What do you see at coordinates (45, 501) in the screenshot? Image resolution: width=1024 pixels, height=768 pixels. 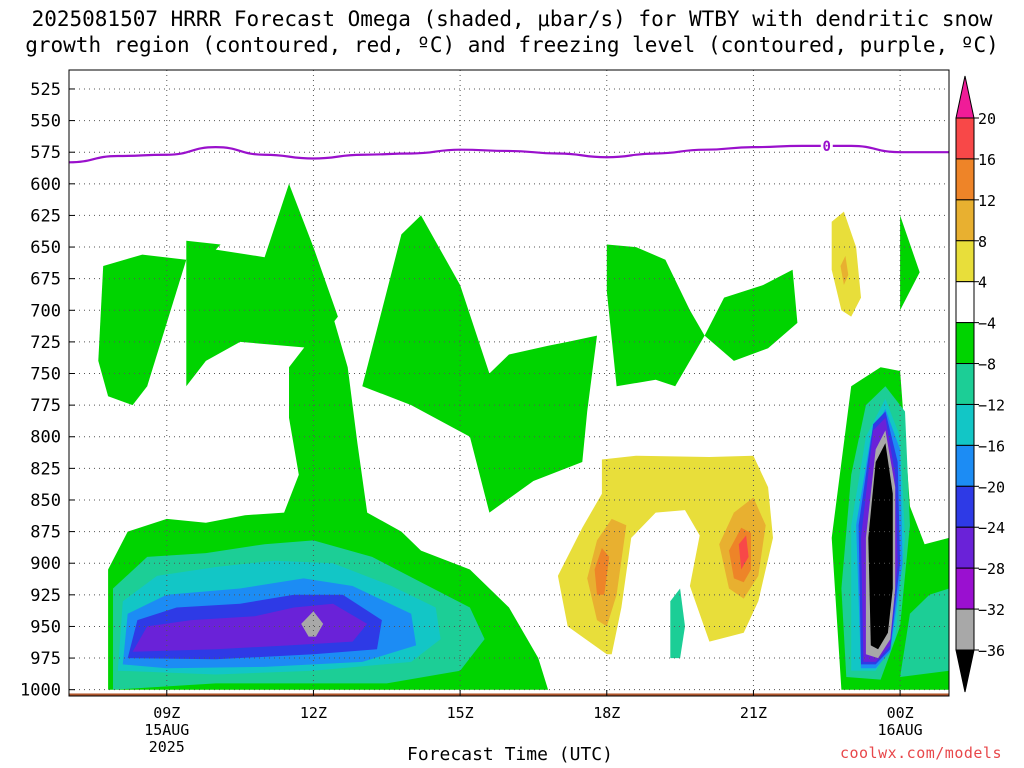 I see `y-tick-label: 850` at bounding box center [45, 501].